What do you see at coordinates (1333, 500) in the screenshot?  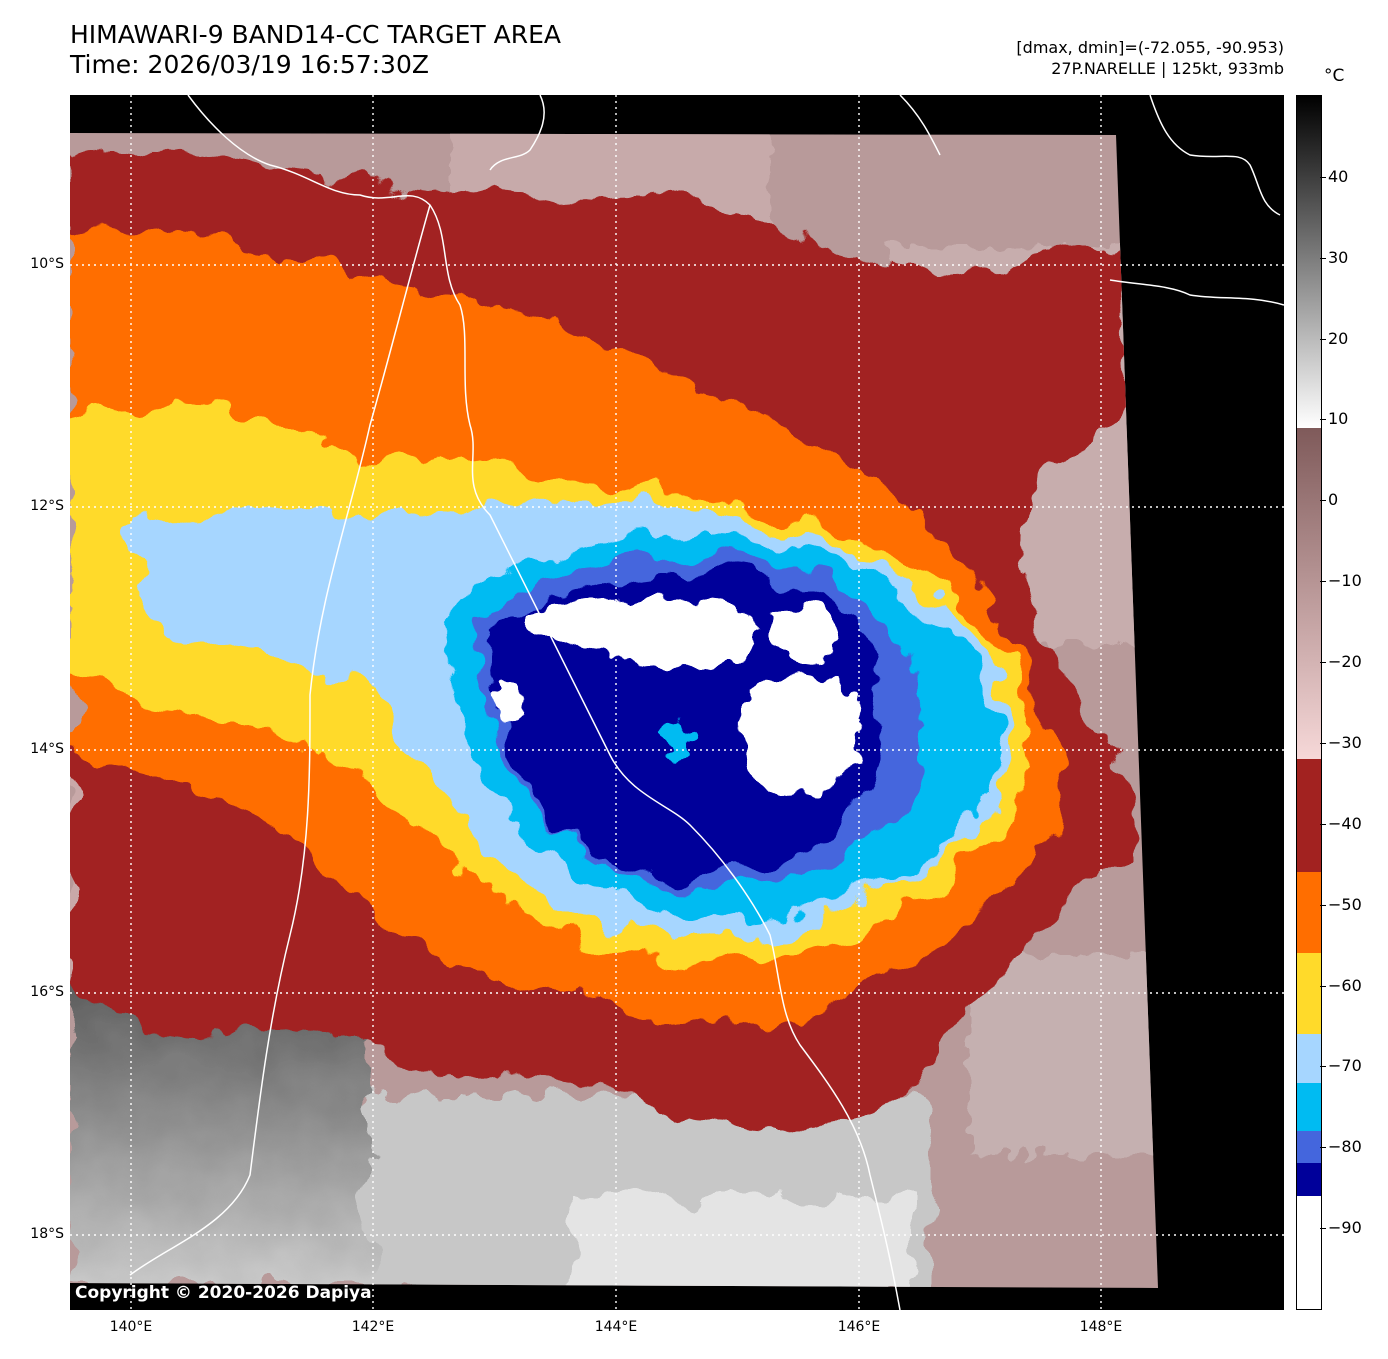 I see `colorbar-tick-label: 0` at bounding box center [1333, 500].